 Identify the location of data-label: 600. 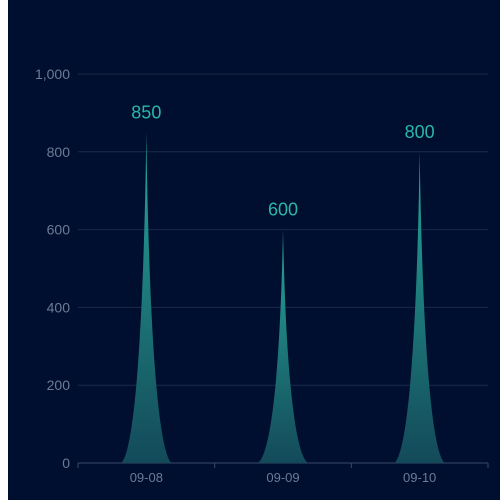
(283, 210).